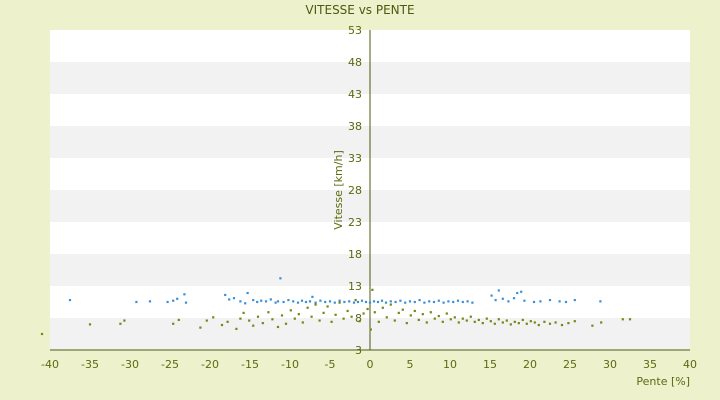 Image resolution: width=720 pixels, height=400 pixels. What do you see at coordinates (355, 94) in the screenshot?
I see `y-tick-label: 43` at bounding box center [355, 94].